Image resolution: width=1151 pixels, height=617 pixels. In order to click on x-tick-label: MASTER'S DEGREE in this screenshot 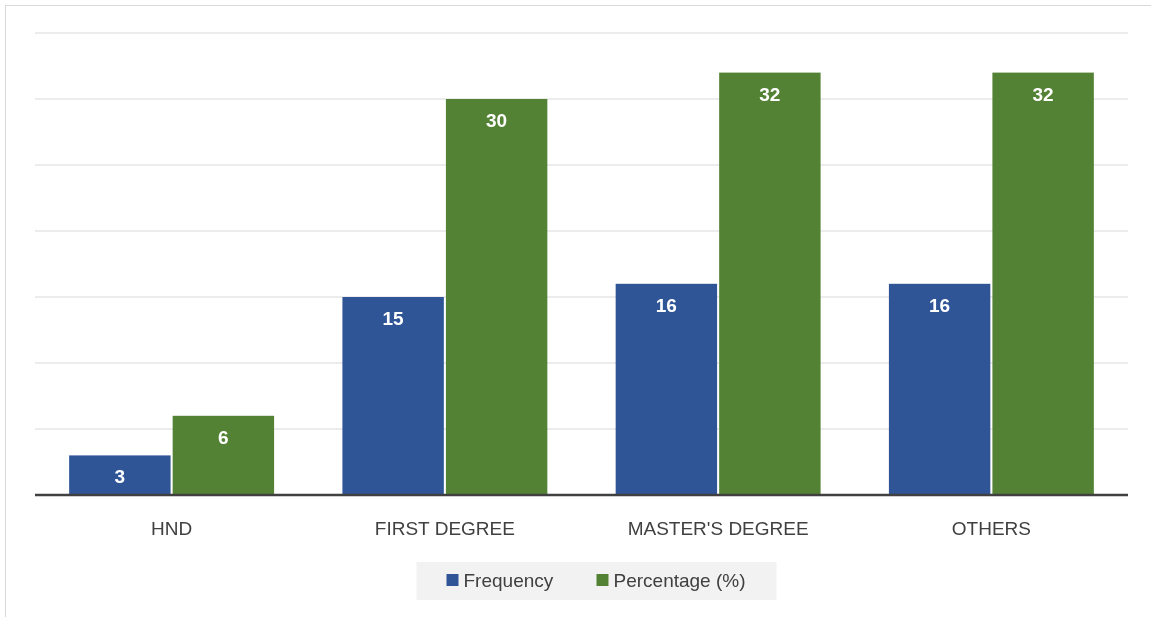, I will do `click(718, 528)`.